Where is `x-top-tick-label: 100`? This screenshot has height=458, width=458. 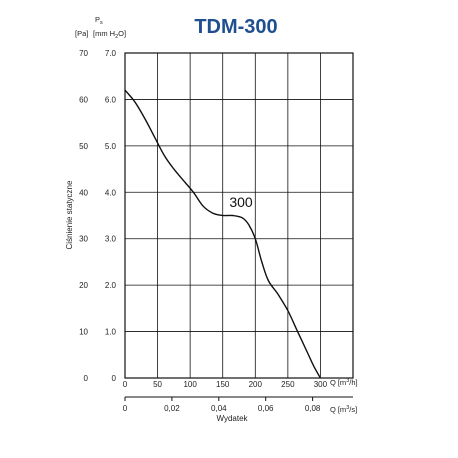 x-top-tick-label: 100 is located at coordinates (190, 384).